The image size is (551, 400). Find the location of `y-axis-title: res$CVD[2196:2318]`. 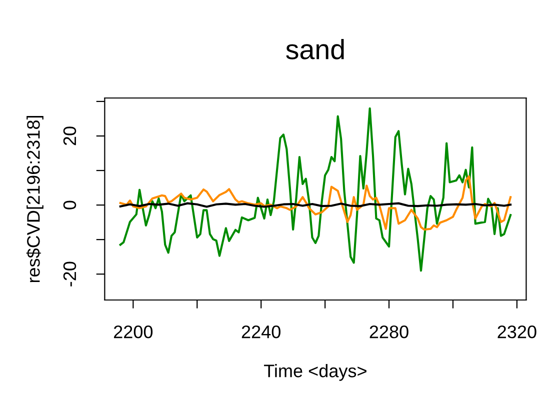

y-axis-title: res$CVD[2196:2318] is located at coordinates (35, 199).